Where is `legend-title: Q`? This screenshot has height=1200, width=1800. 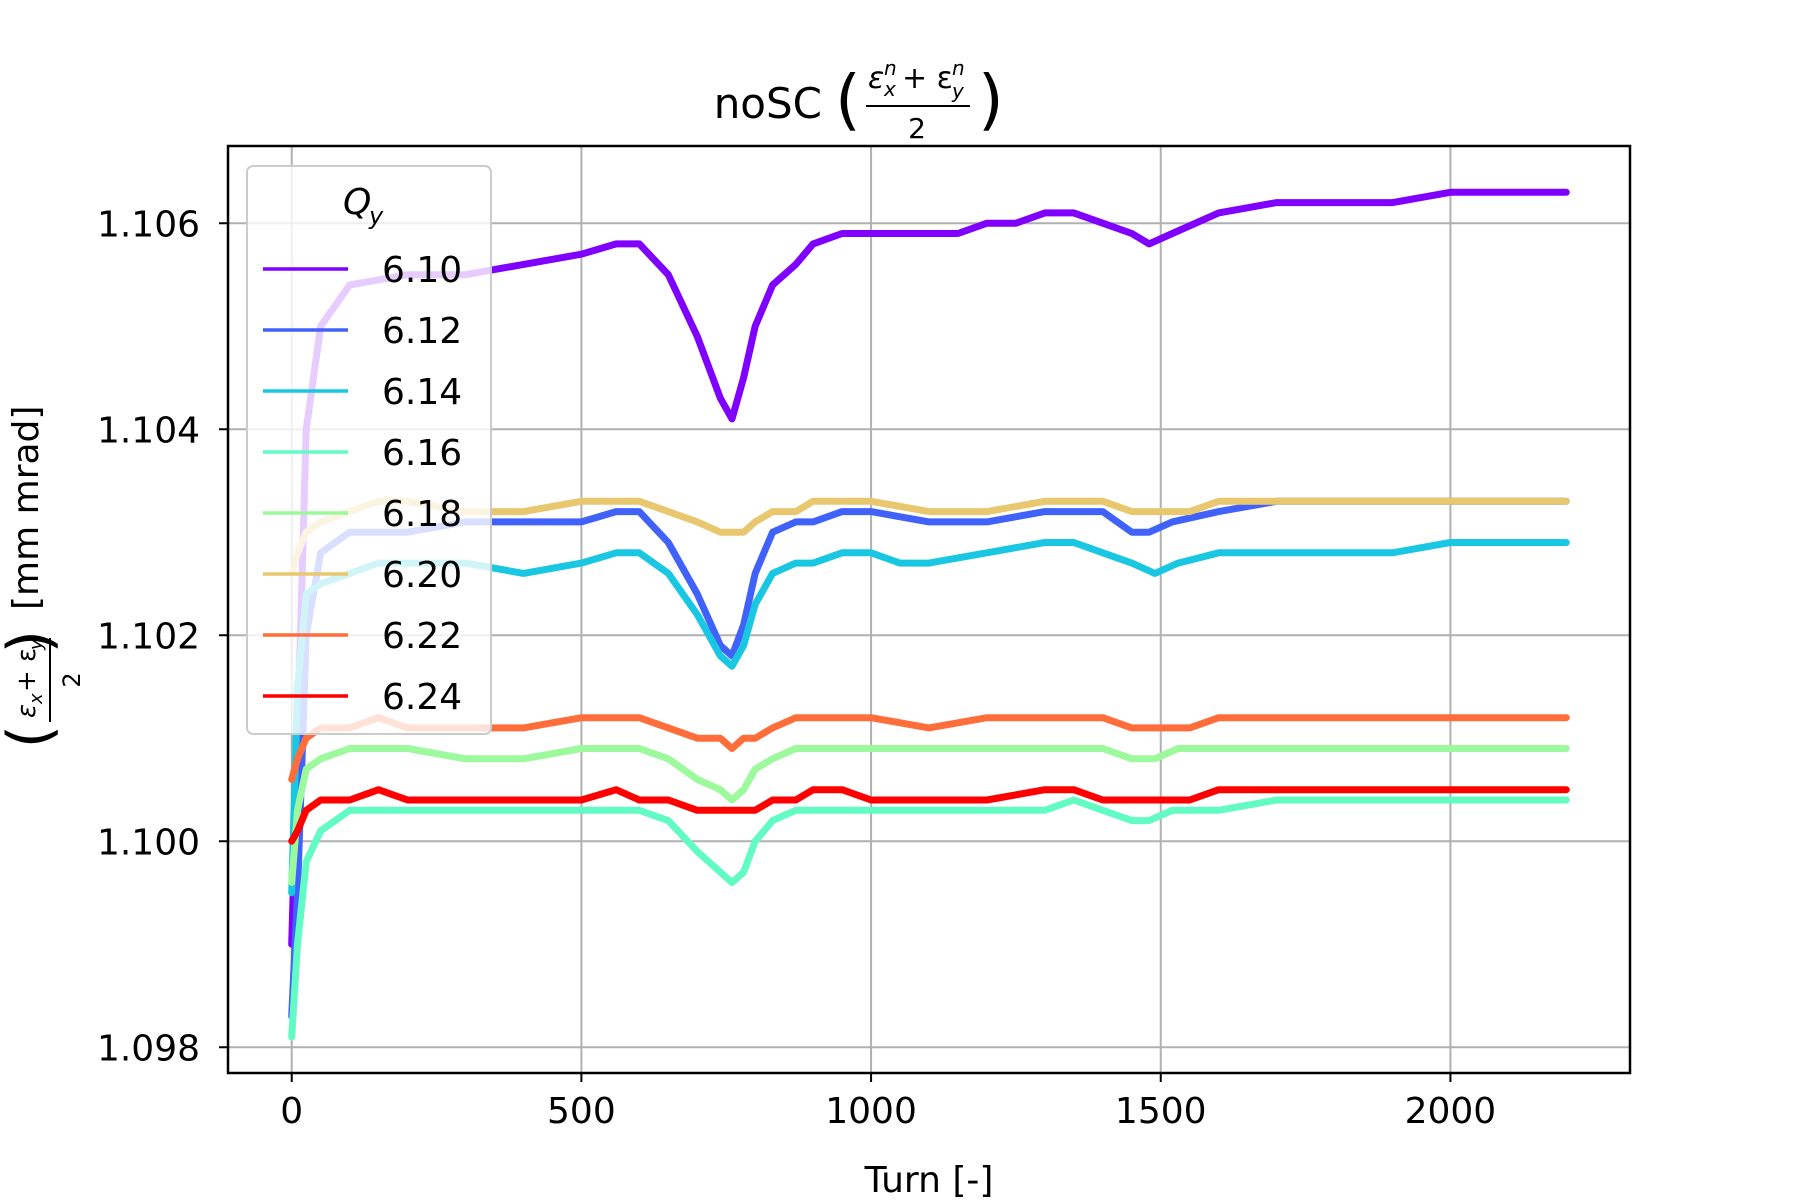
legend-title: Q is located at coordinates (357, 202).